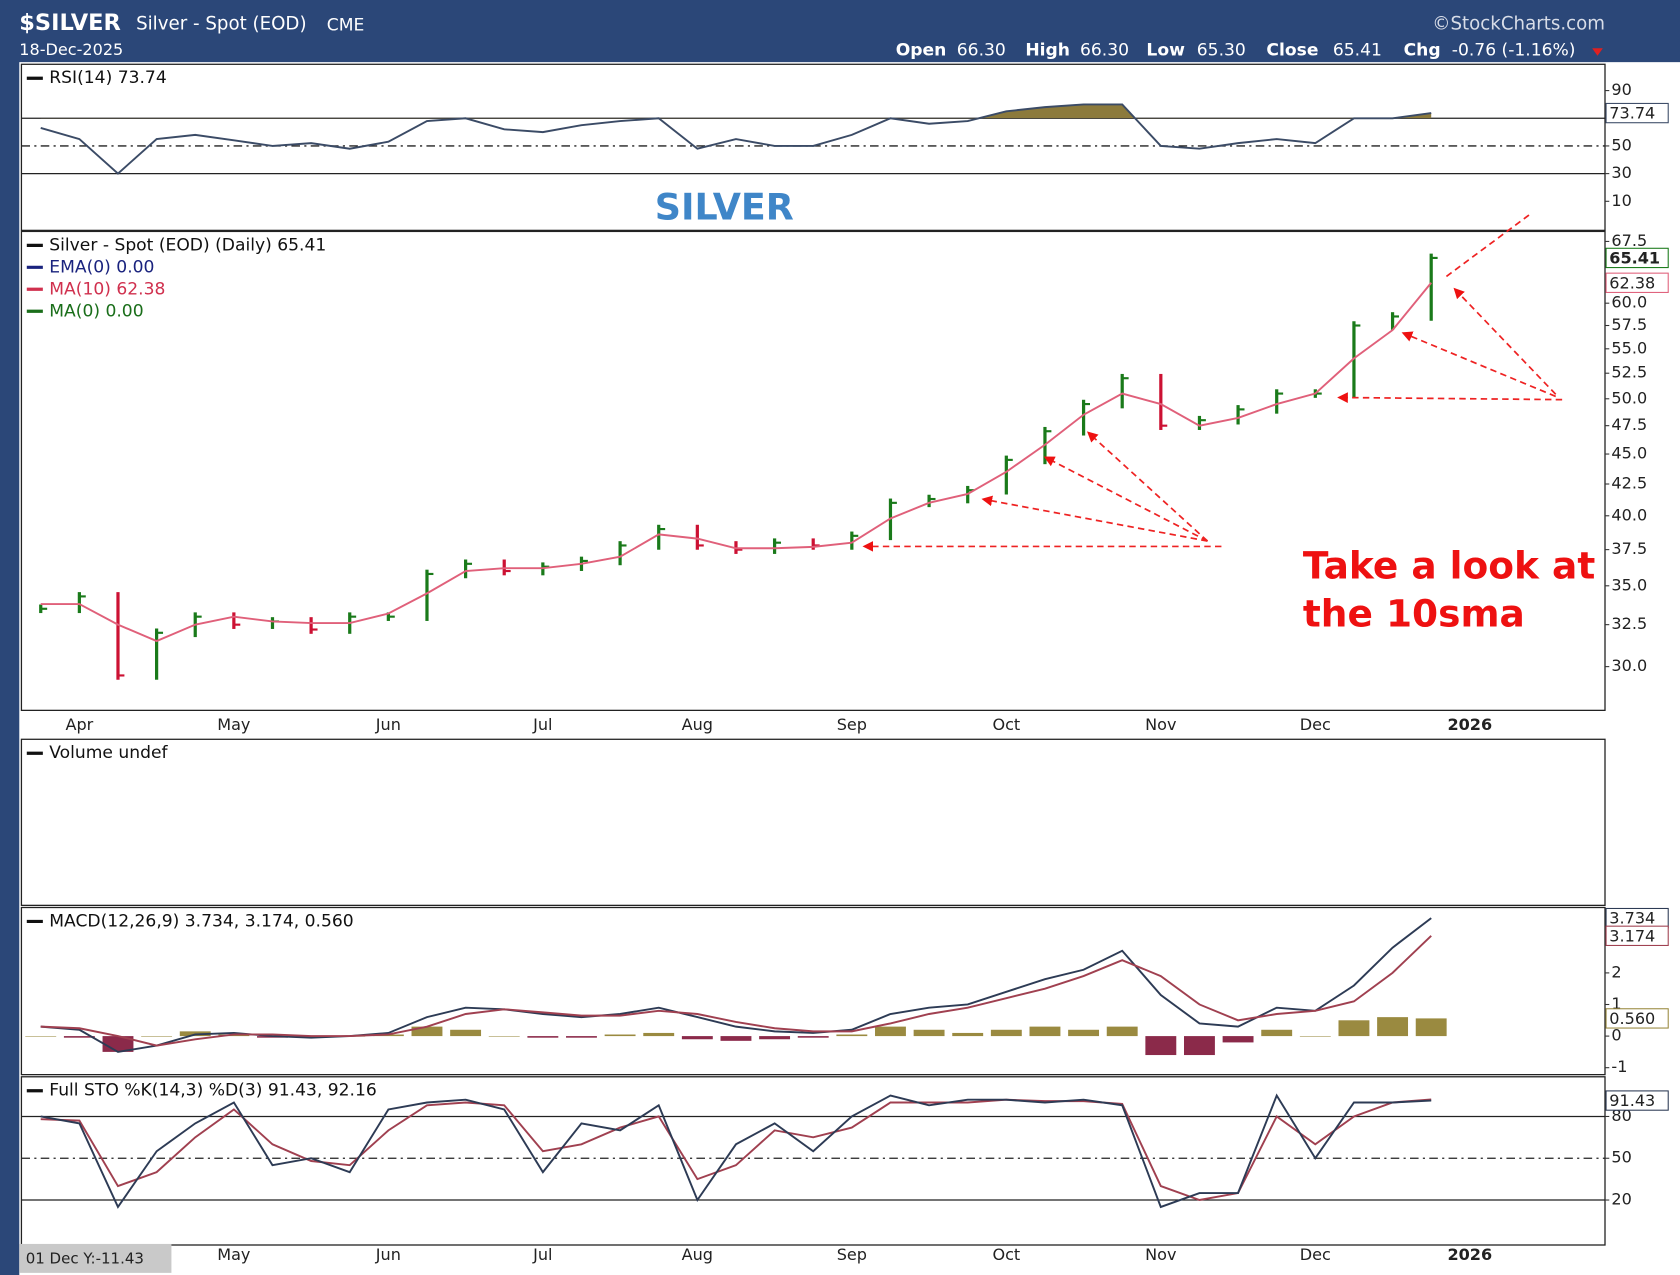 This screenshot has width=1680, height=1275. What do you see at coordinates (96, 311) in the screenshot?
I see `legend-label: MA(0) 0.00` at bounding box center [96, 311].